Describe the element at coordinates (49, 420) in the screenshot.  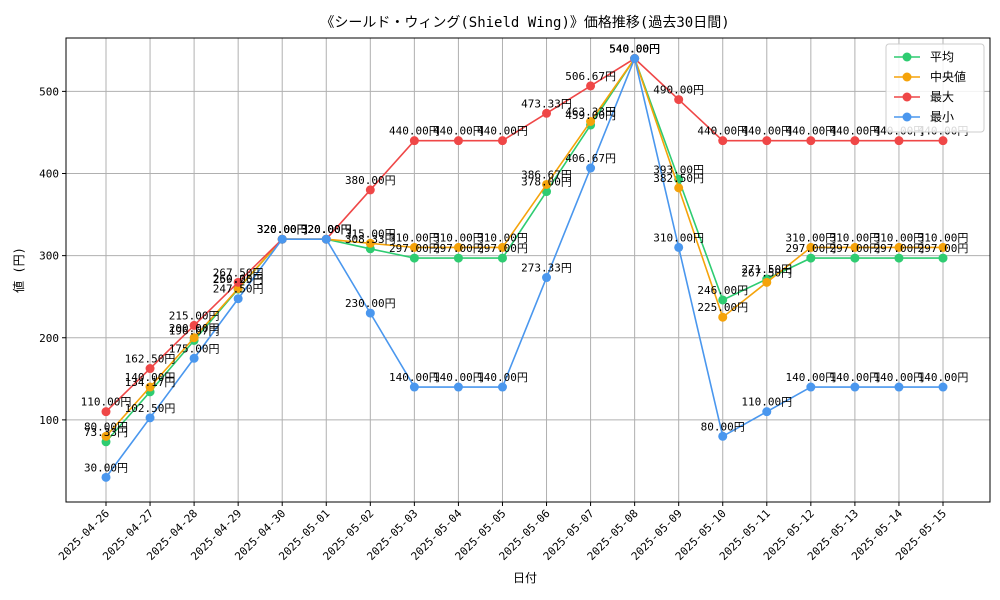
I see `y-tick-label: 100` at that location.